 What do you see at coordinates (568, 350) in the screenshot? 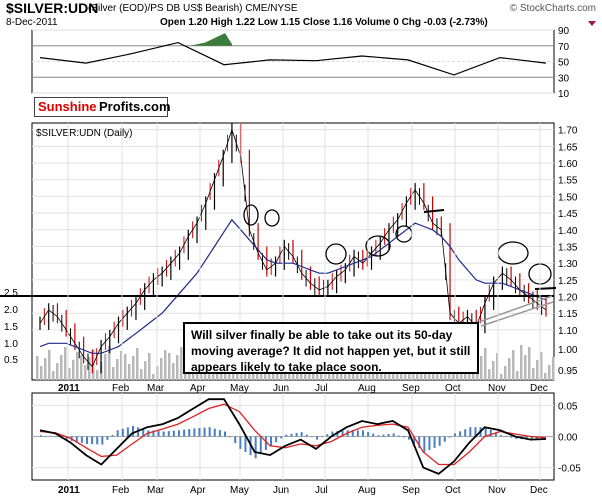
I see `volume-tick-label: 1.00` at bounding box center [568, 350].